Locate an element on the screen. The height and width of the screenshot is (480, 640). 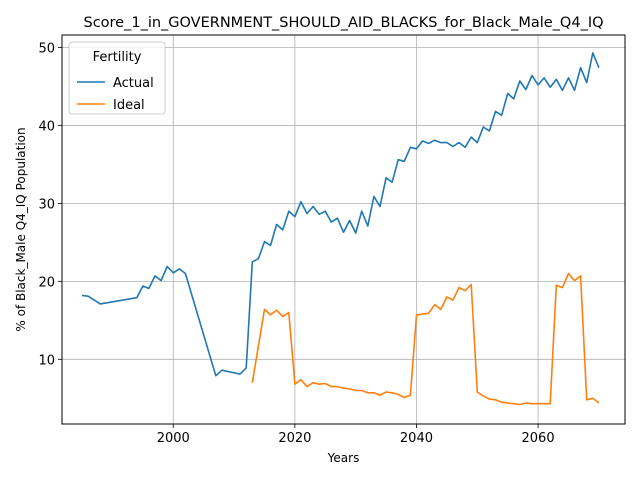
x-tick-label: 2000 is located at coordinates (173, 438).